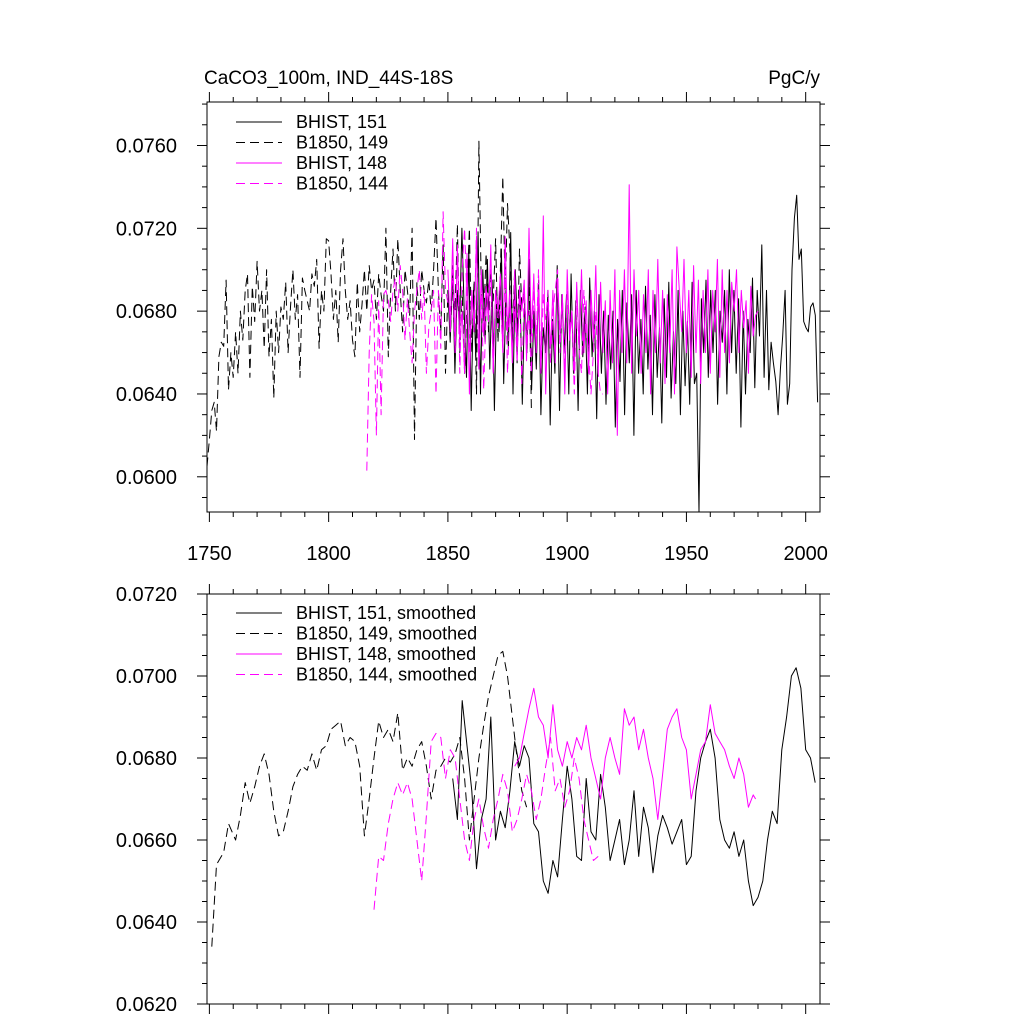 The width and height of the screenshot is (1024, 1024). Describe the element at coordinates (146, 841) in the screenshot. I see `bottom-panel-y-tick-label: 0.0660` at that location.